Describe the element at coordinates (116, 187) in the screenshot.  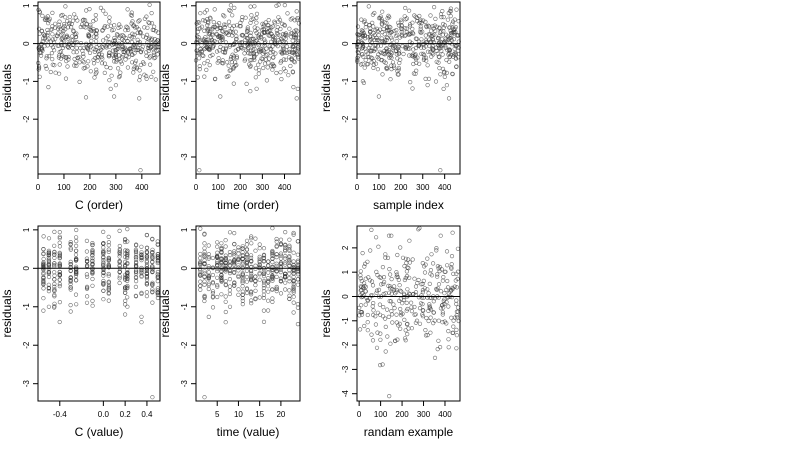
I see `x-tick-label: 300` at that location.